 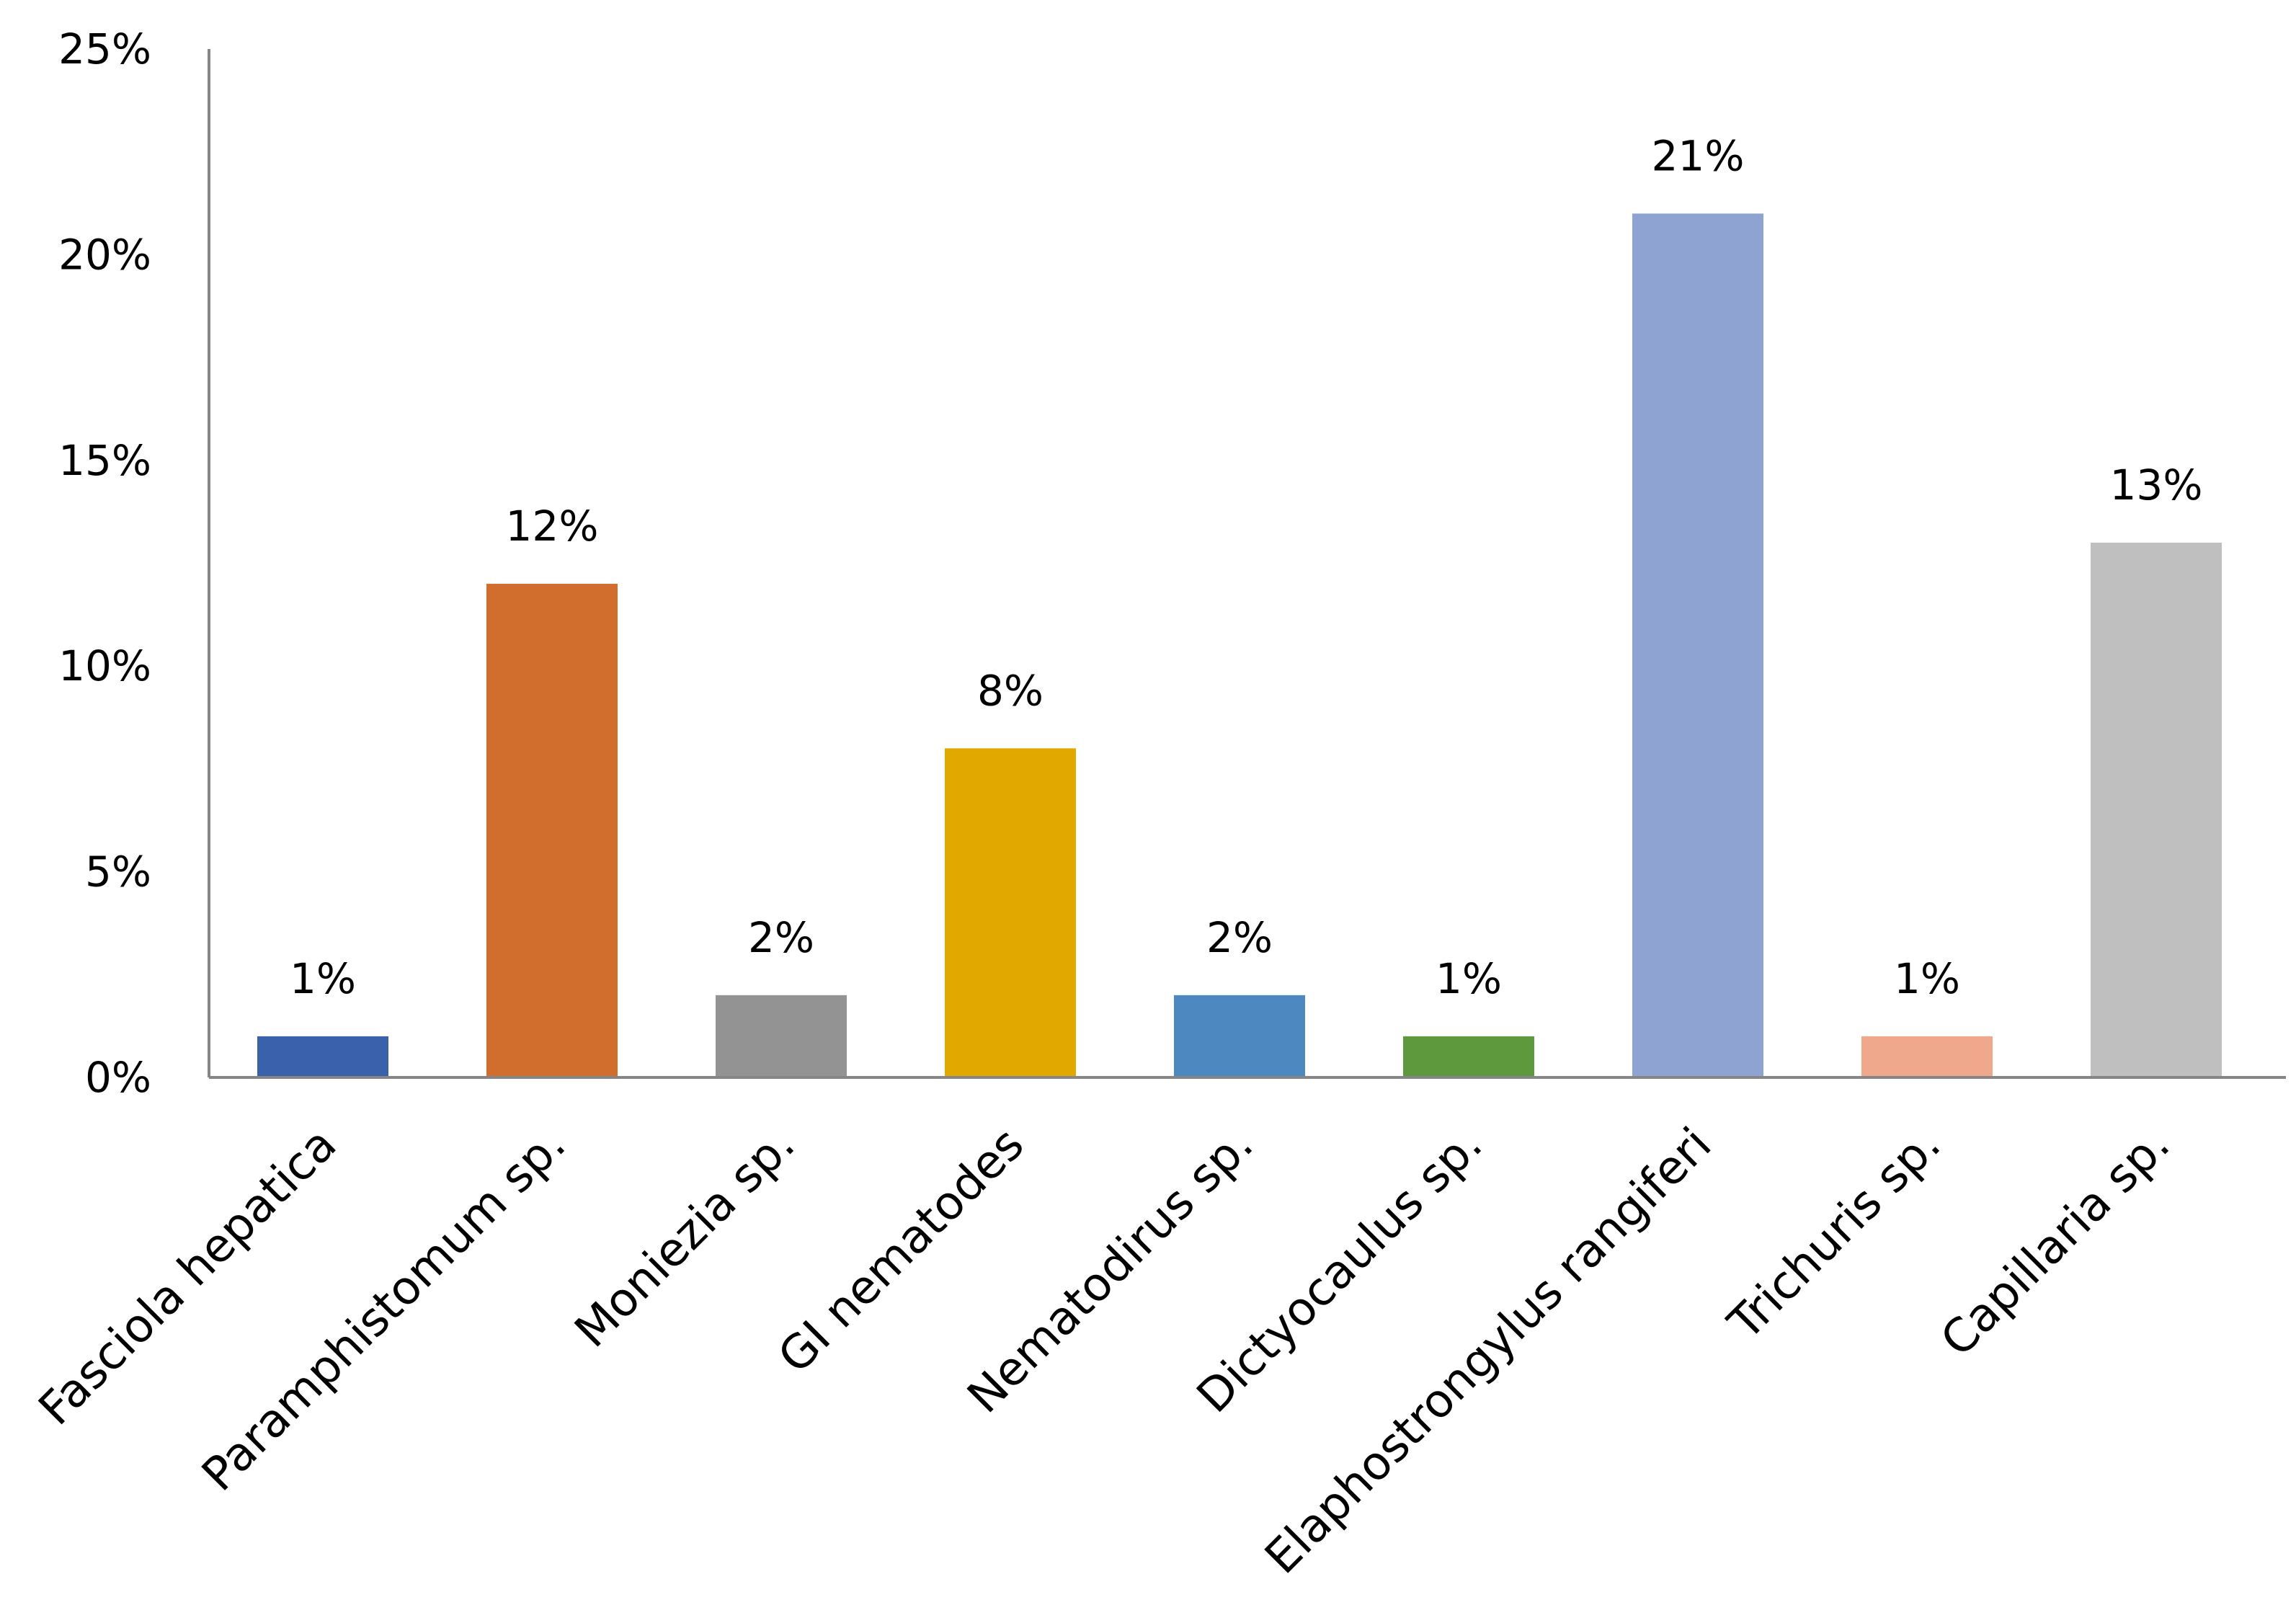 I want to click on x-tick-label: Capillaria sp., so click(x=2055, y=1243).